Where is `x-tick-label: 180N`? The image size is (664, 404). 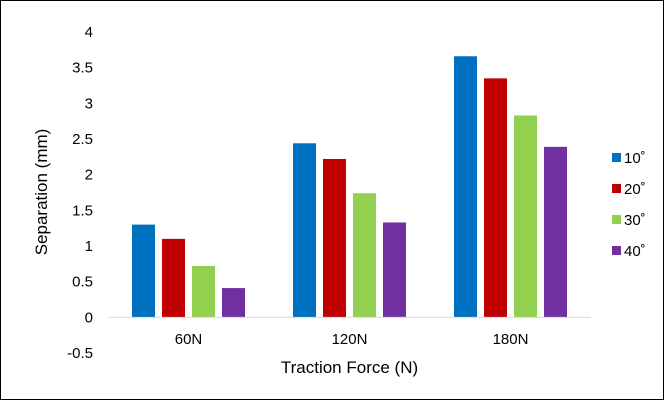 x-tick-label: 180N is located at coordinates (511, 339).